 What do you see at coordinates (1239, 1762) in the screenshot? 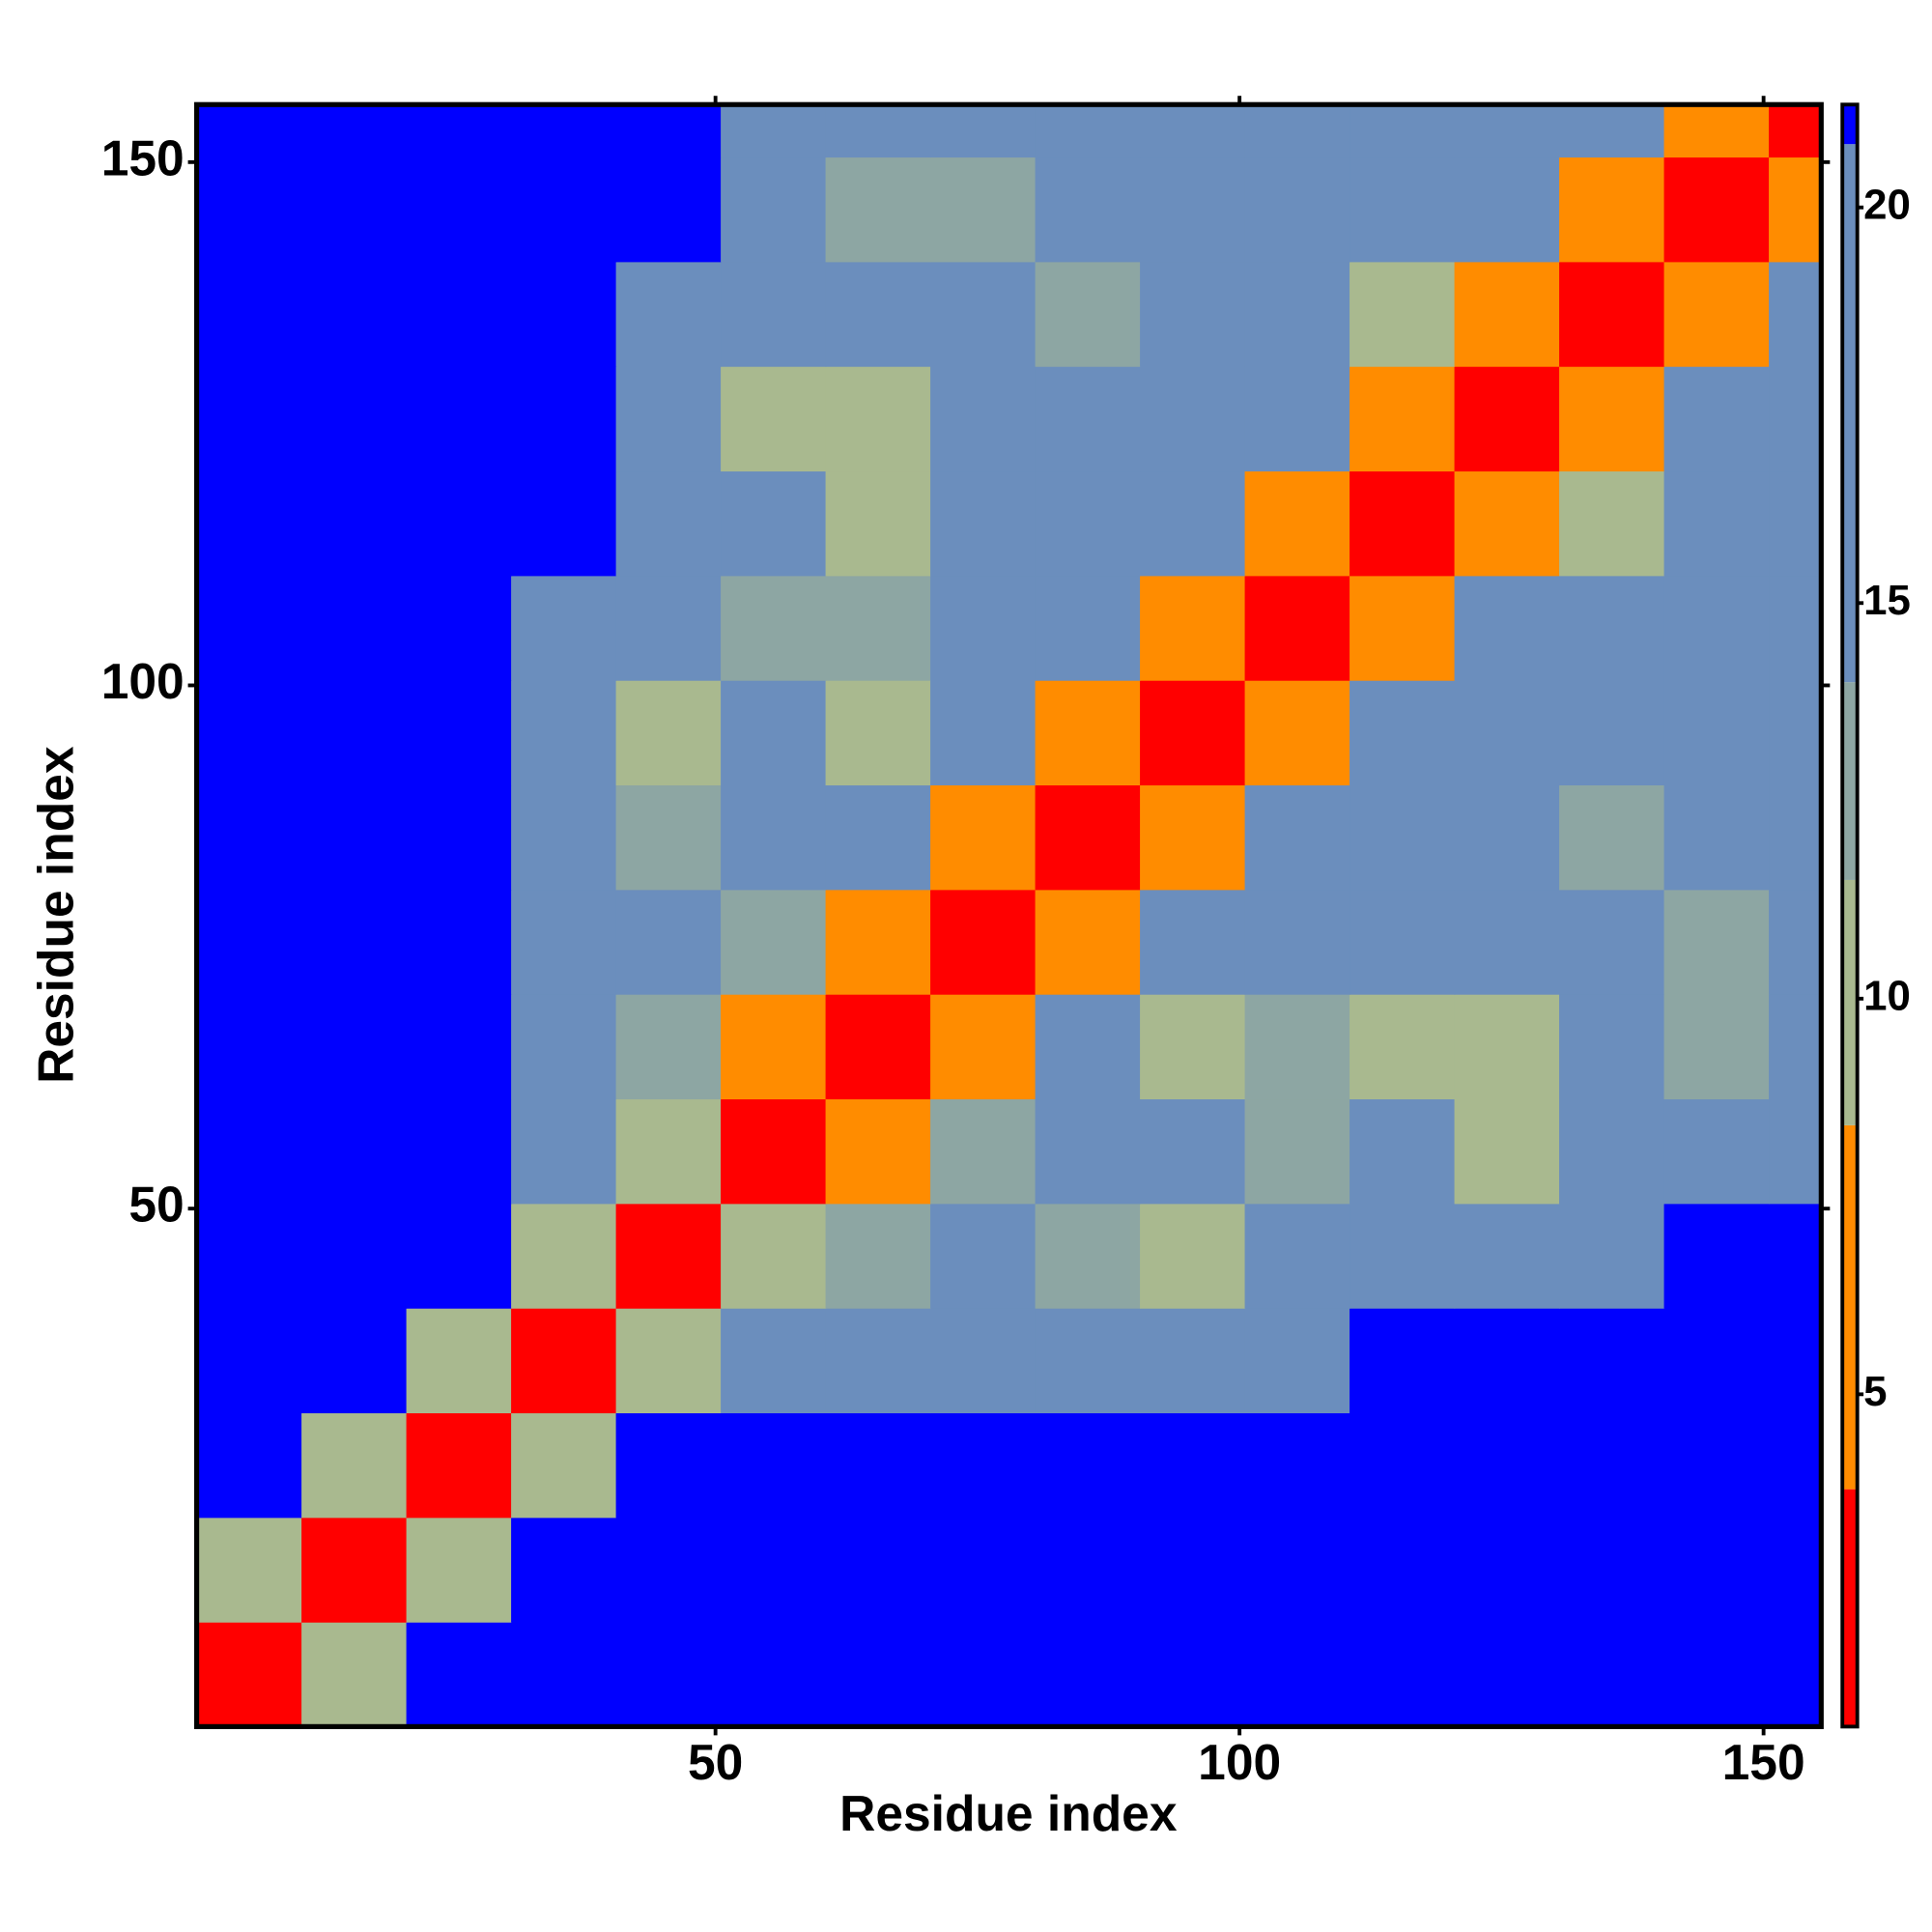
I see `x-tick-label: 100` at bounding box center [1239, 1762].